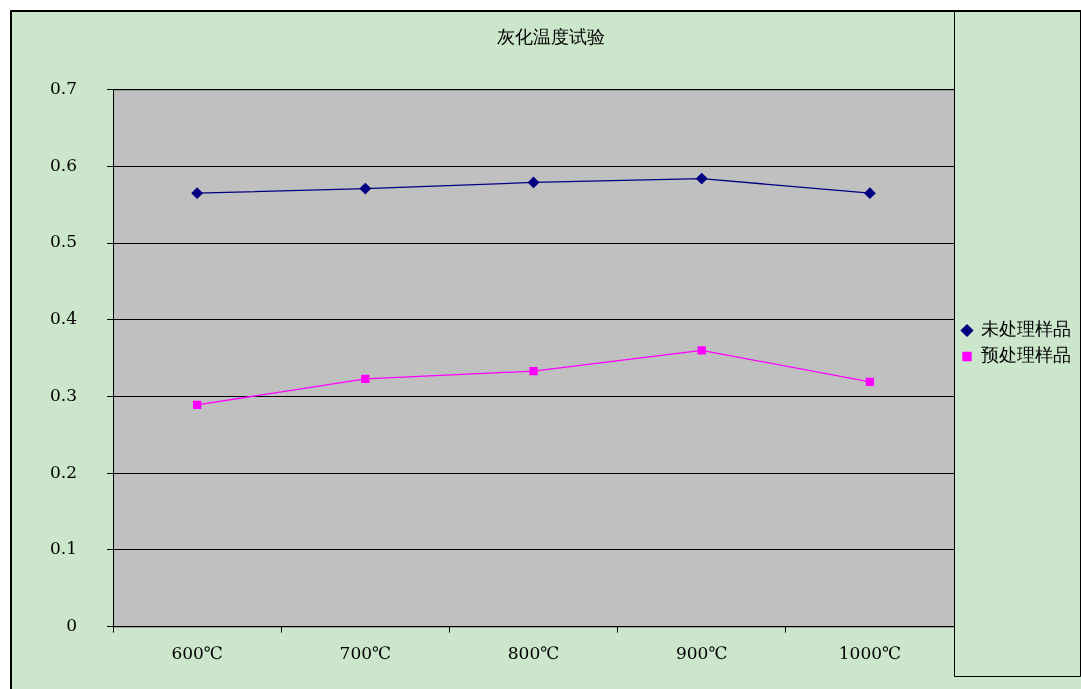 The width and height of the screenshot is (1081, 689). What do you see at coordinates (870, 653) in the screenshot?
I see `x-tick-label: 1000℃` at bounding box center [870, 653].